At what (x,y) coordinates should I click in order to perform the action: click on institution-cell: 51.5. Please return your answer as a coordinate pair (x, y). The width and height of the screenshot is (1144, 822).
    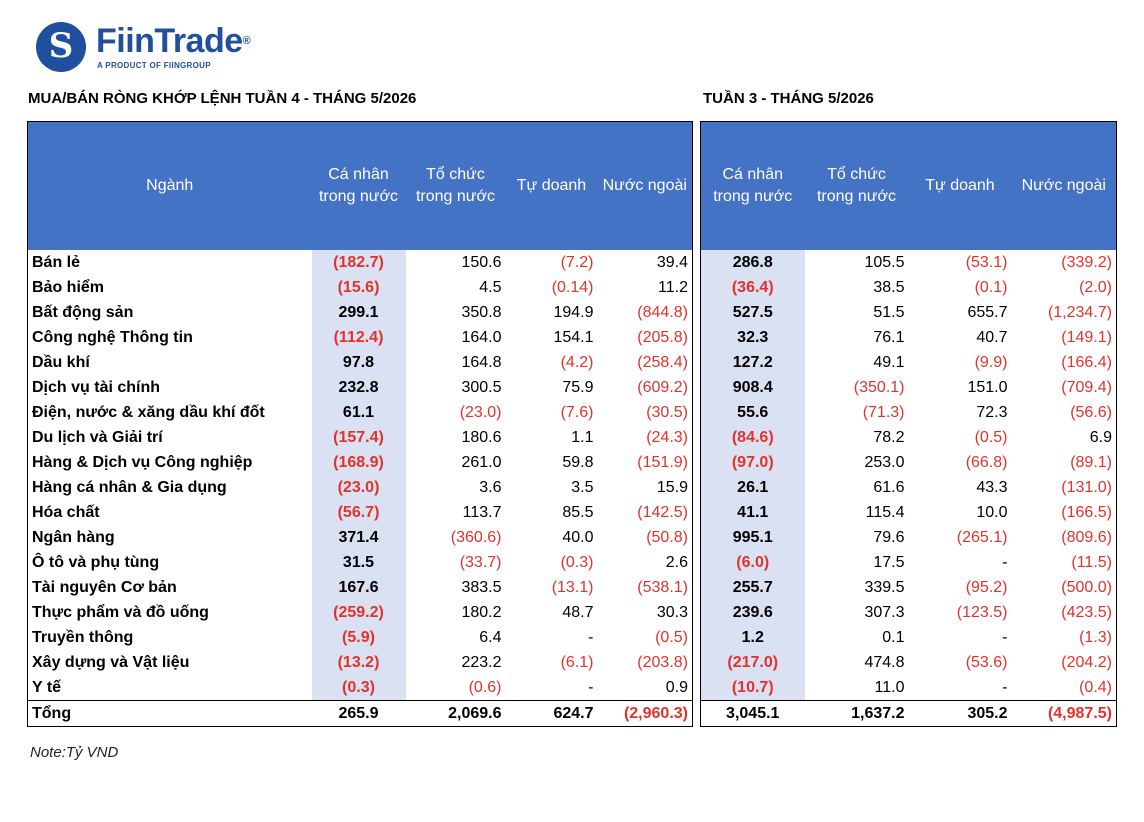
    Looking at the image, I should click on (889, 312).